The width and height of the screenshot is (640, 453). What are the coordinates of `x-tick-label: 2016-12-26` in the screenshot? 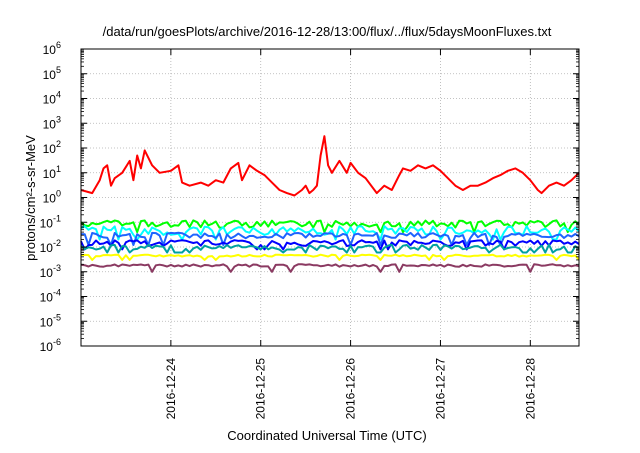 It's located at (351, 389).